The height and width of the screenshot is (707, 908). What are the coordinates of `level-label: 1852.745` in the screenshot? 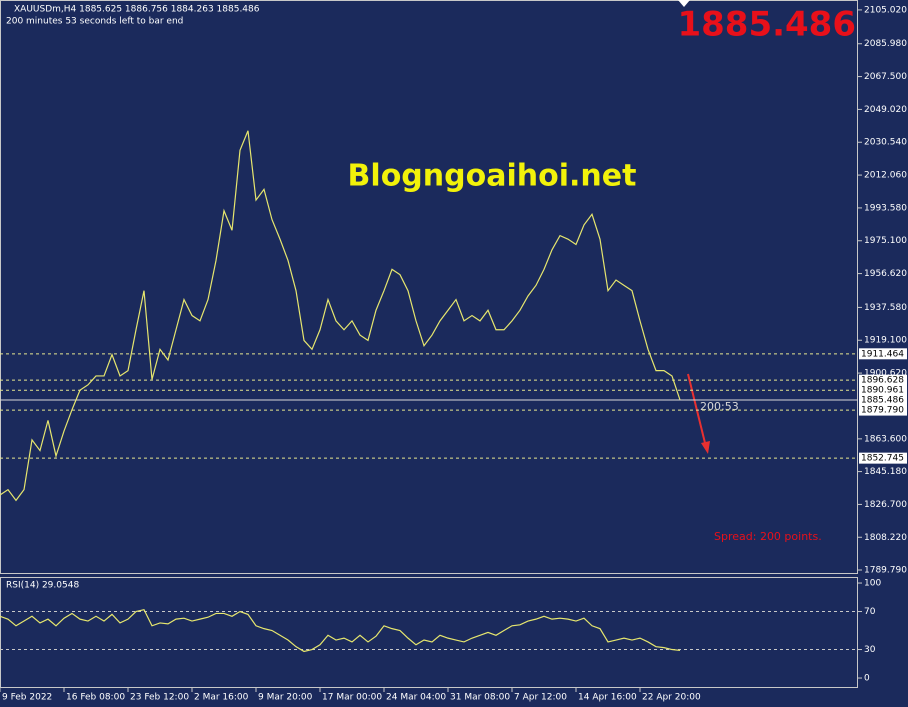 It's located at (882, 459).